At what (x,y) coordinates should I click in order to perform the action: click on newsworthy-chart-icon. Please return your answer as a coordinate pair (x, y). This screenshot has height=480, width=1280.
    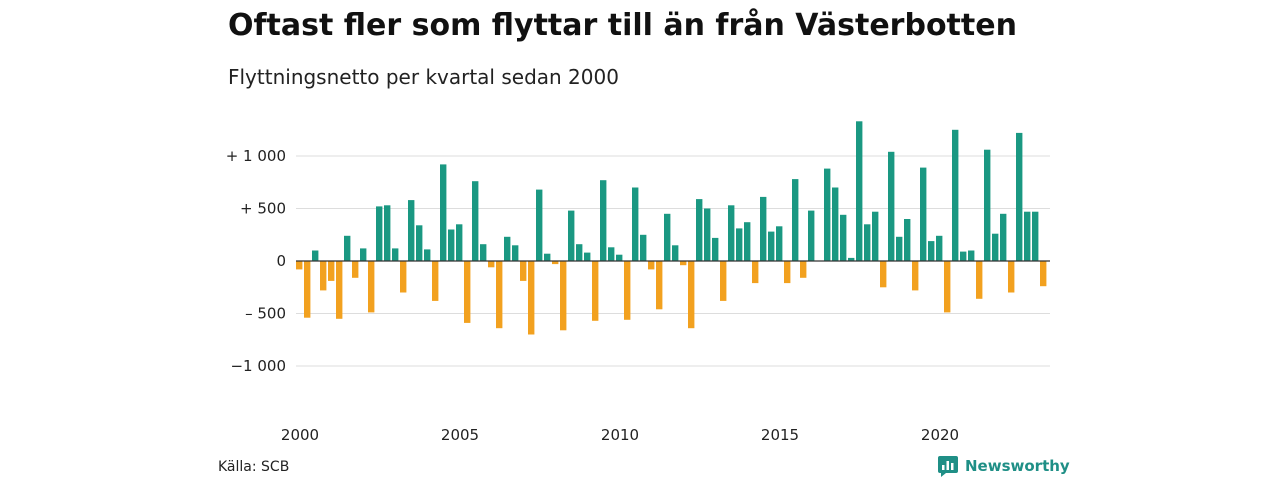
    Looking at the image, I should click on (948, 466).